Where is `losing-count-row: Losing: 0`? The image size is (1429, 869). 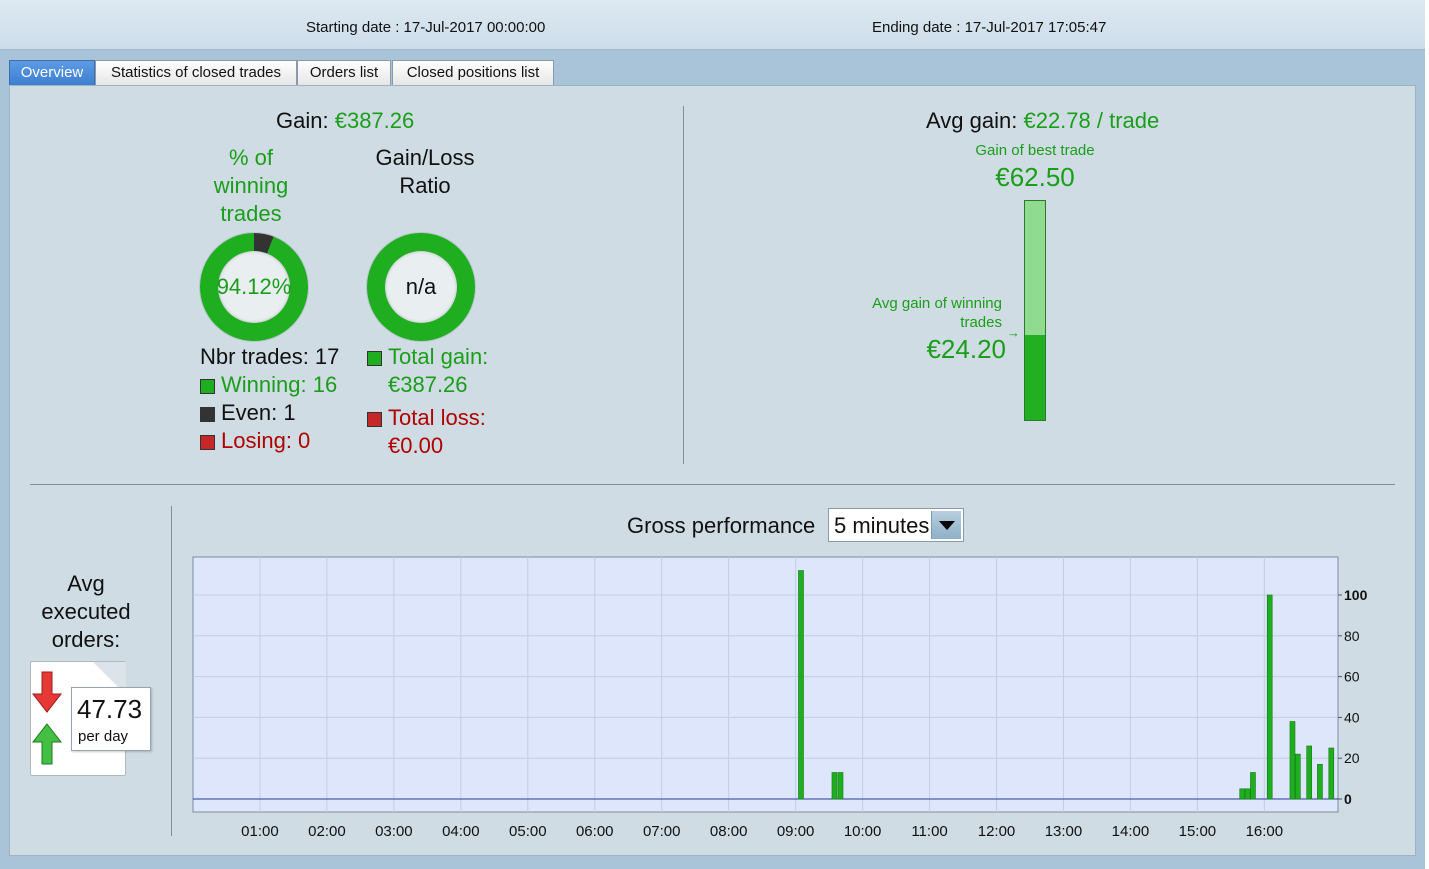
losing-count-row: Losing: 0 is located at coordinates (269, 441).